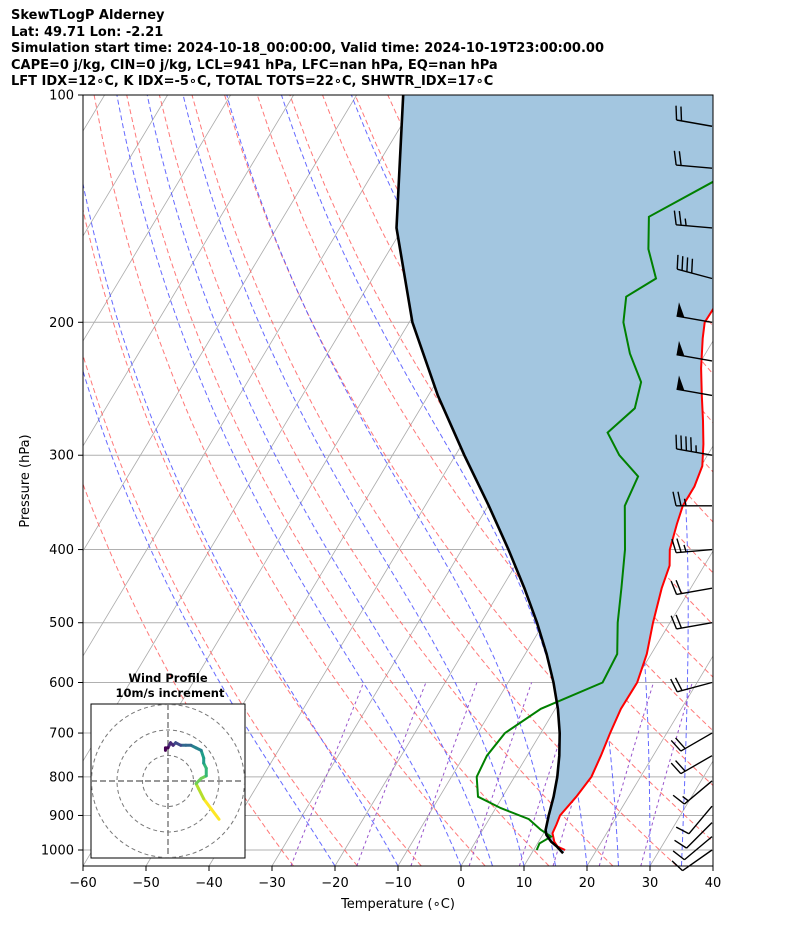 This screenshot has height=937, width=794. Describe the element at coordinates (168, 765) in the screenshot. I see `hodograph-inset: Wind Profile 10m/s increment` at that location.